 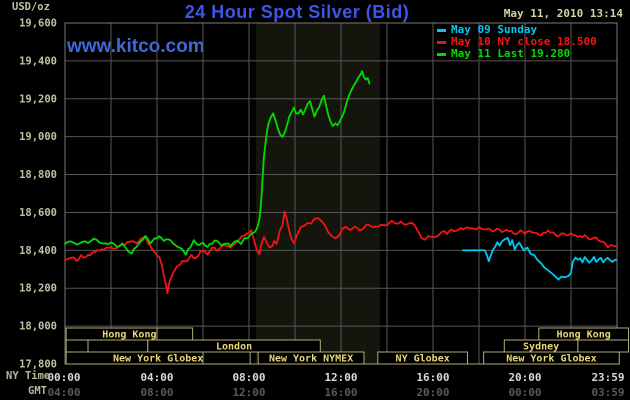 What do you see at coordinates (539, 258) in the screenshot?
I see `series-line-may-09-sunday` at bounding box center [539, 258].